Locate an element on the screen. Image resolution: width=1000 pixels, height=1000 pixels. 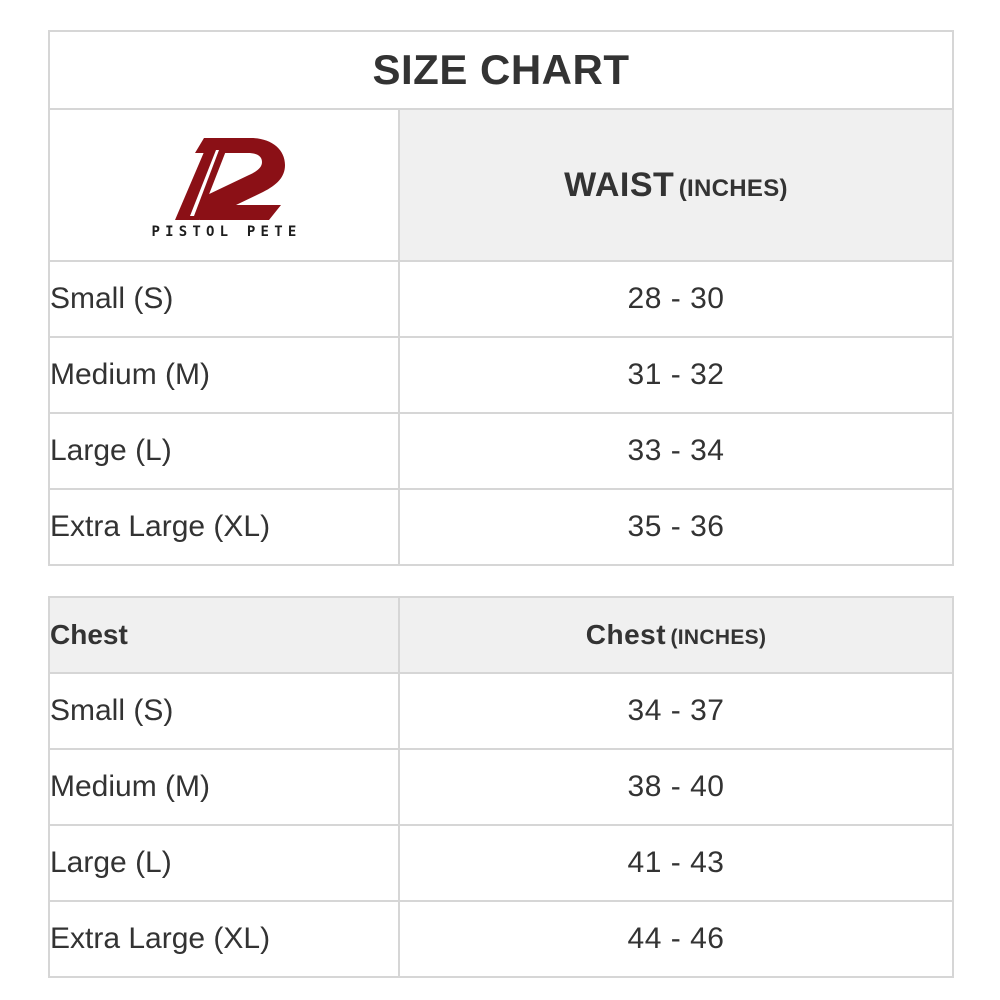
page-title-cell: SIZE CHART is located at coordinates (501, 70).